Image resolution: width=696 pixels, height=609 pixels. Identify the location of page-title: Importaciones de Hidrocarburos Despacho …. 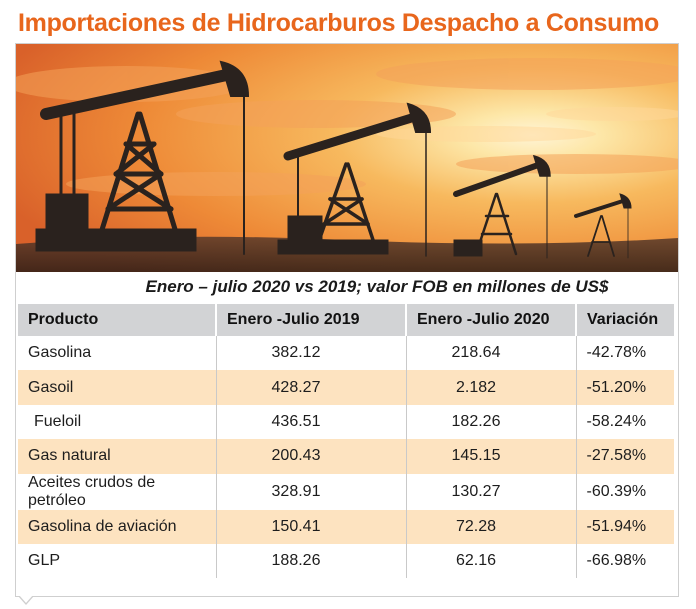
(338, 23).